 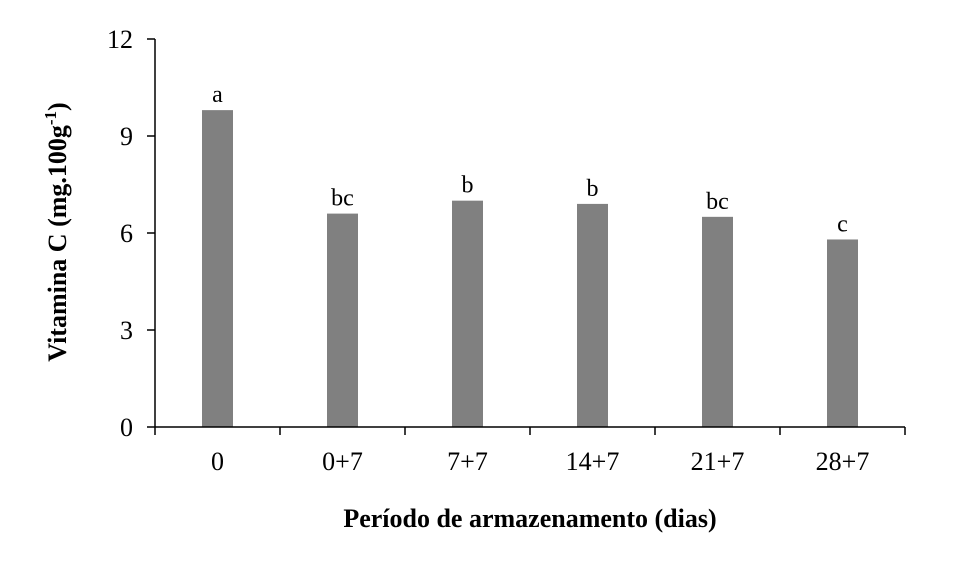 I want to click on y-tick-label: 6, so click(x=126, y=233).